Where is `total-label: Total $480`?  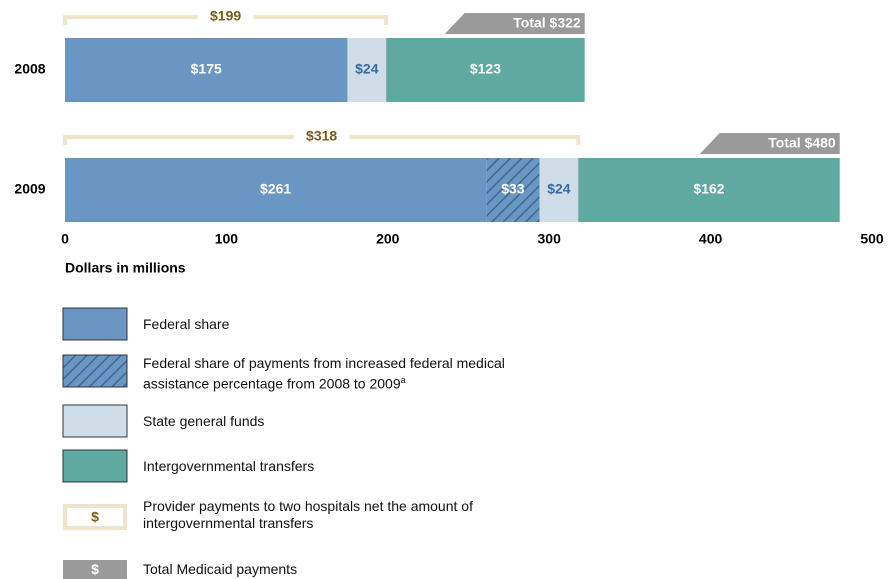 total-label: Total $480 is located at coordinates (802, 143).